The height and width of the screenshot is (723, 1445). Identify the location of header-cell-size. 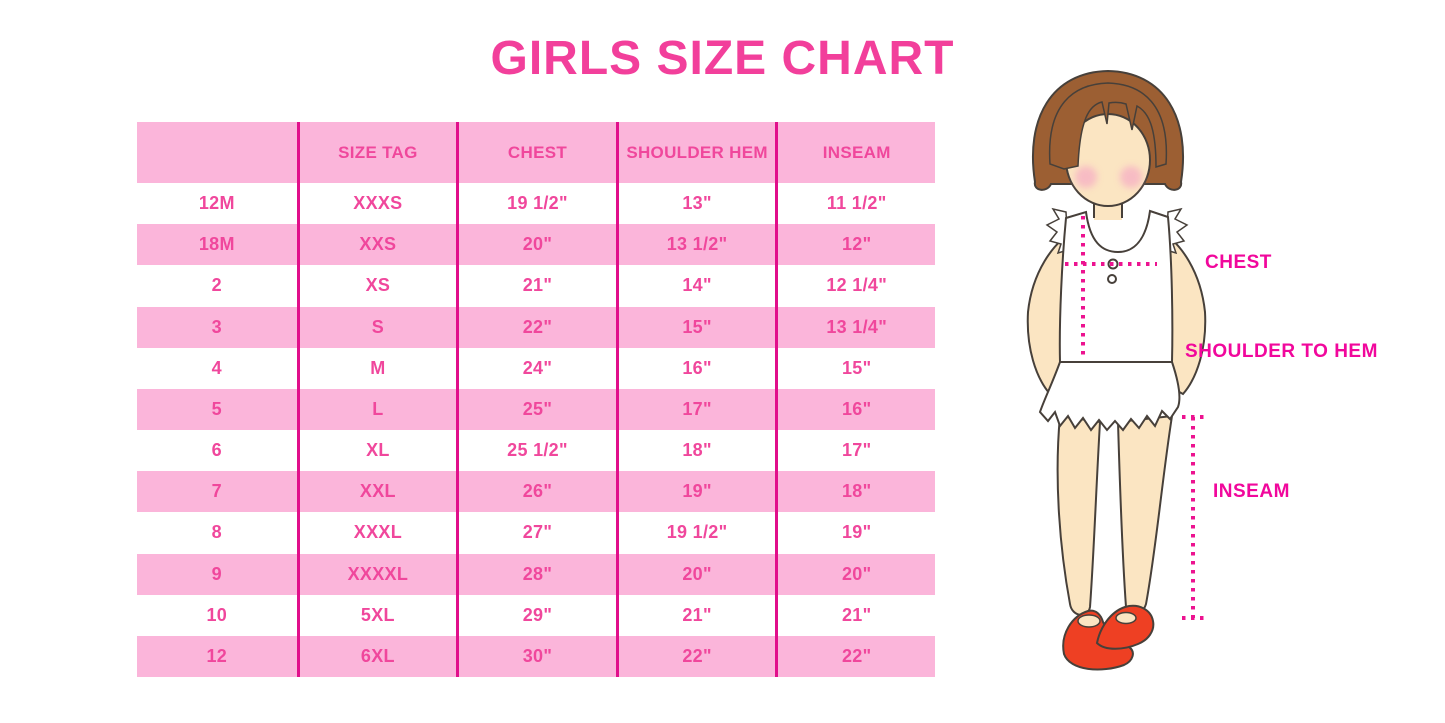
(217, 152).